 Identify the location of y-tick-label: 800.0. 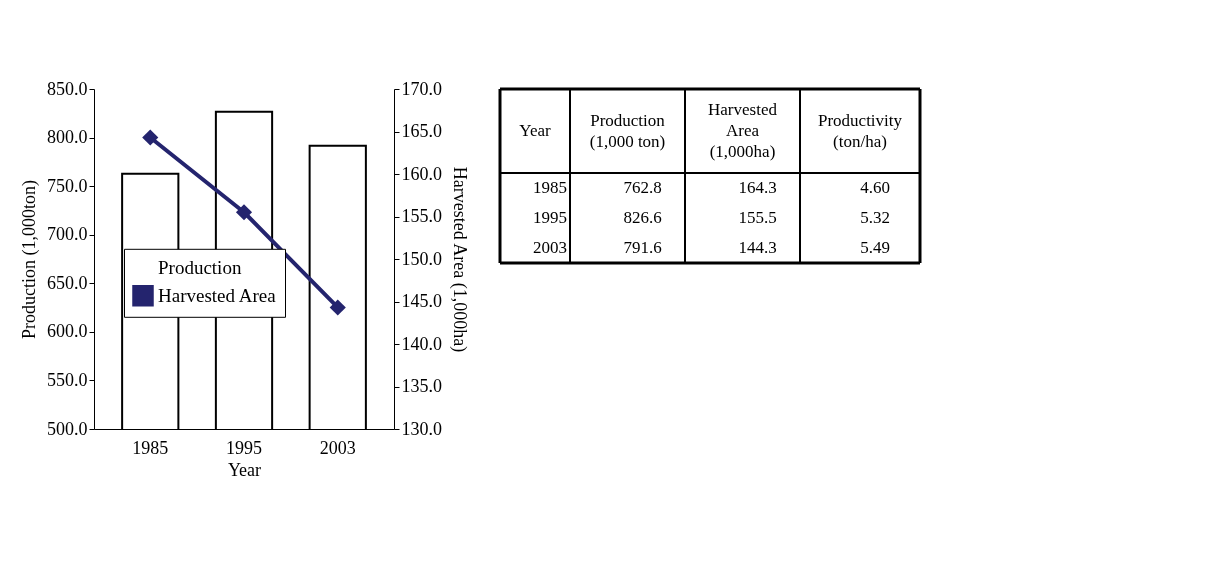
(67, 137).